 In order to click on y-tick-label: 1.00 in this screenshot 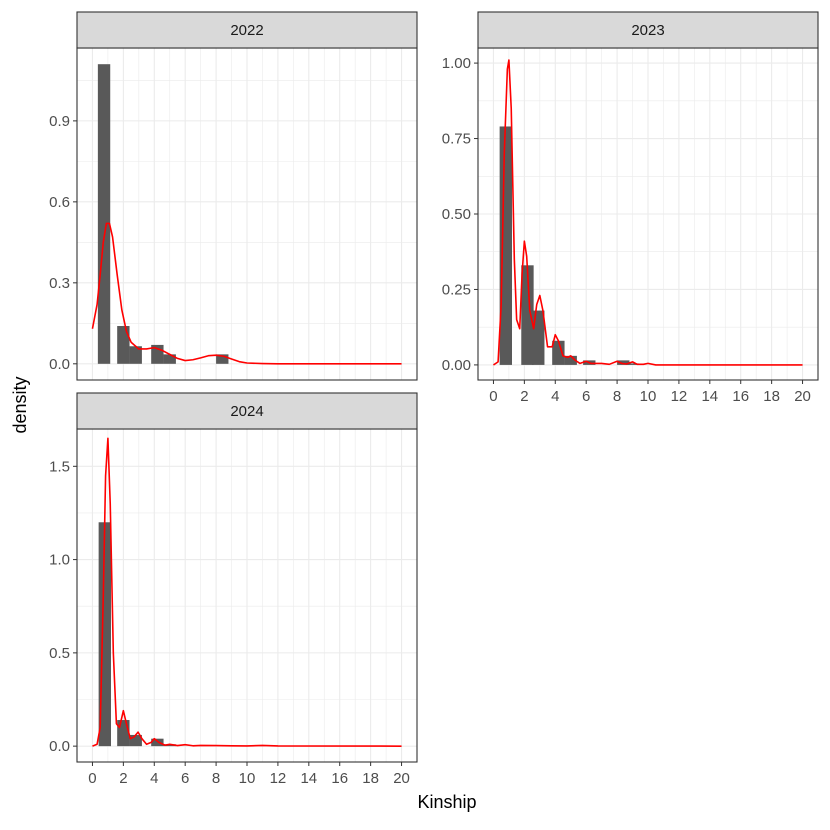, I will do `click(456, 63)`.